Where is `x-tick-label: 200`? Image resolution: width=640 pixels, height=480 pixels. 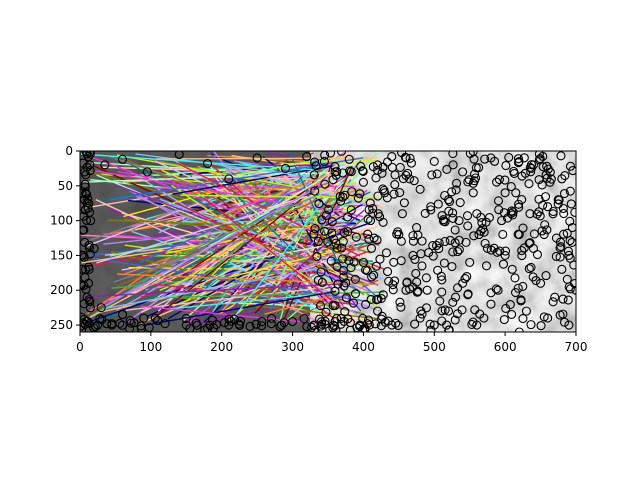 x-tick-label: 200 is located at coordinates (221, 347).